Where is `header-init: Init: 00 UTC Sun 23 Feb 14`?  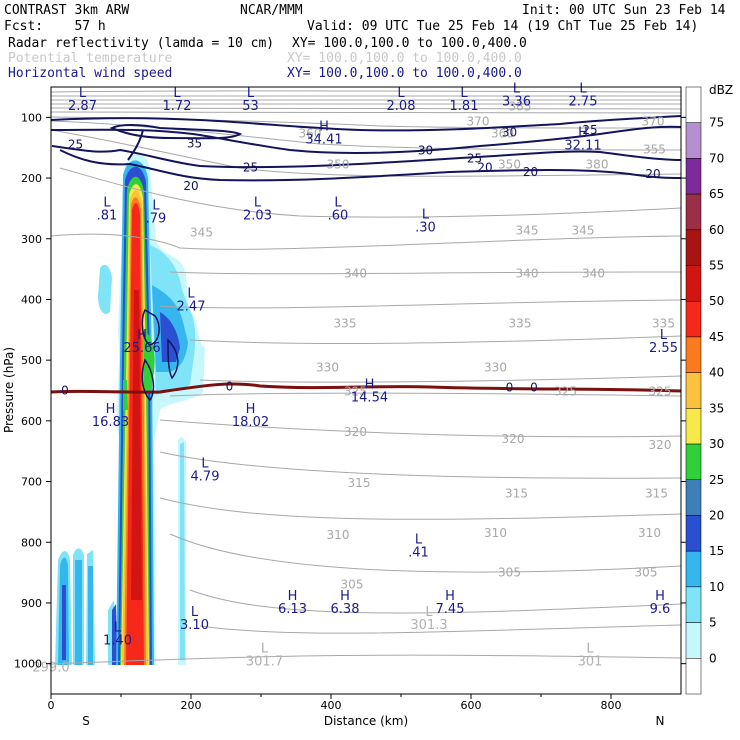
header-init: Init: 00 UTC Sun 23 Feb 14 is located at coordinates (624, 10).